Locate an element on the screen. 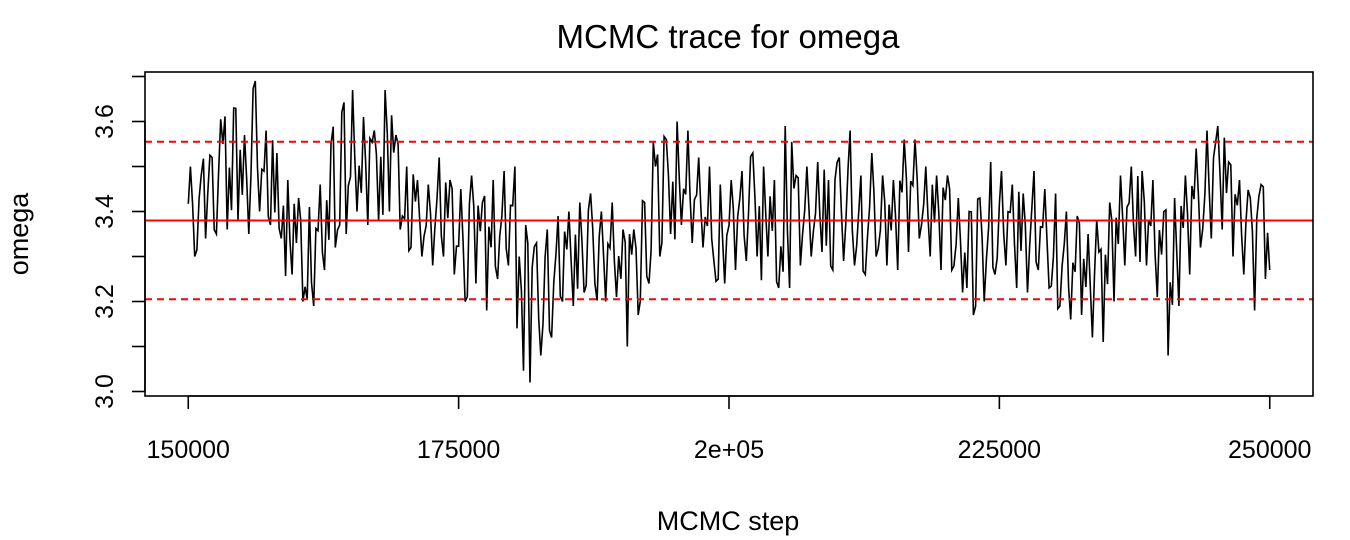 The height and width of the screenshot is (540, 1350). x-axis: 150000 175000 2e+05 225000 250000 is located at coordinates (729, 429).